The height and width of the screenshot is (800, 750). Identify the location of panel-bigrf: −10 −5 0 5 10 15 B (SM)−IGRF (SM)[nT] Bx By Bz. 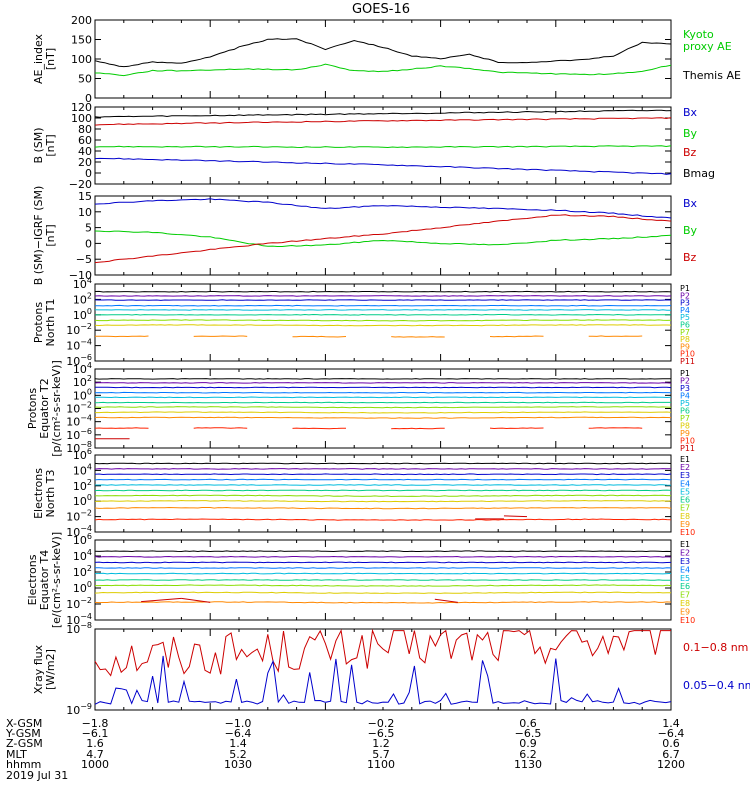
(365, 236).